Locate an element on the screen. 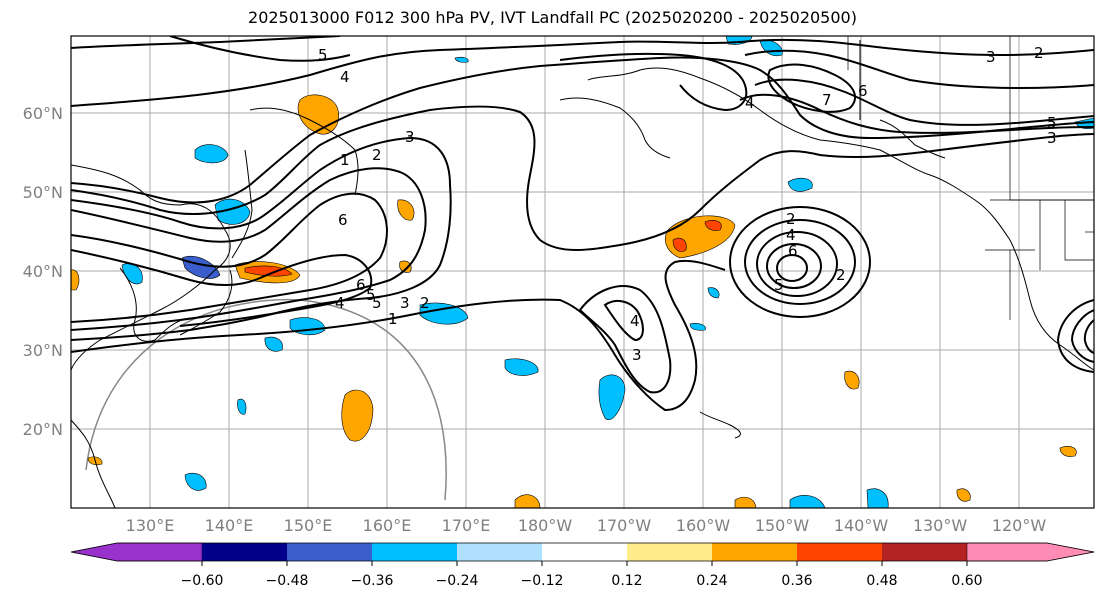 This screenshot has width=1105, height=601. lon-label: 150°W is located at coordinates (782, 525).